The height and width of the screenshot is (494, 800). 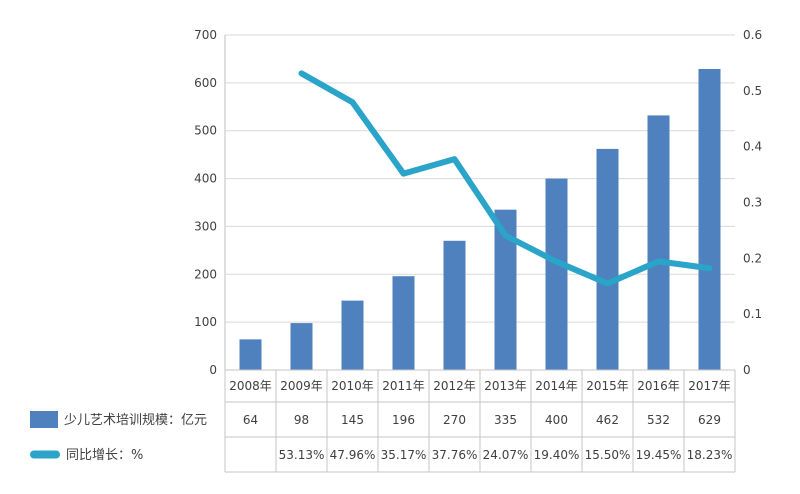 What do you see at coordinates (556, 420) in the screenshot?
I see `bar-value-cell: 400` at bounding box center [556, 420].